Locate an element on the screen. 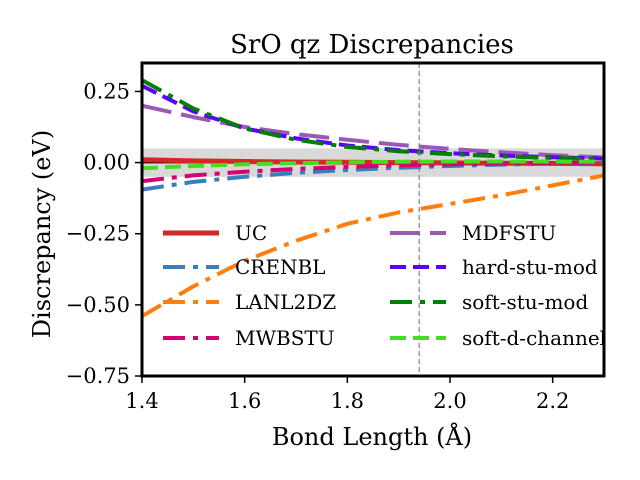 This screenshot has height=480, width=640. x-tick-label: 1.6 is located at coordinates (244, 401).